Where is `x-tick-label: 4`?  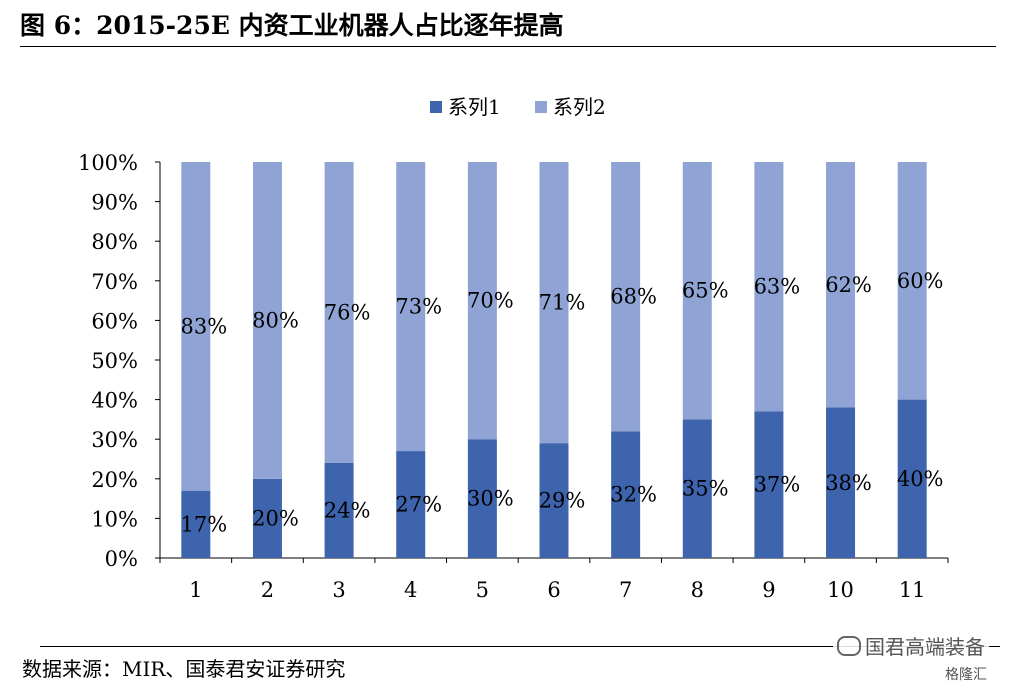 x-tick-label: 4 is located at coordinates (410, 590).